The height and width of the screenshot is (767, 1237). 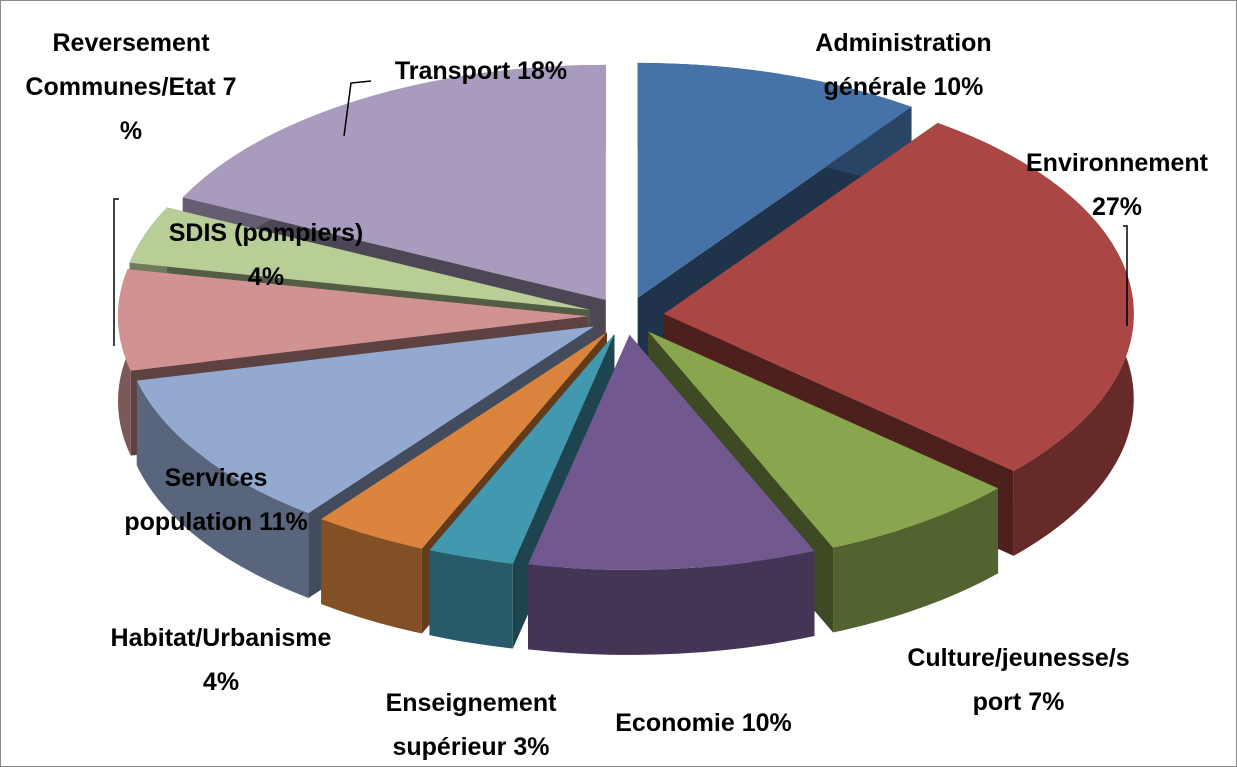 What do you see at coordinates (221, 638) in the screenshot?
I see `category-name: Habitat/Urbanisme` at bounding box center [221, 638].